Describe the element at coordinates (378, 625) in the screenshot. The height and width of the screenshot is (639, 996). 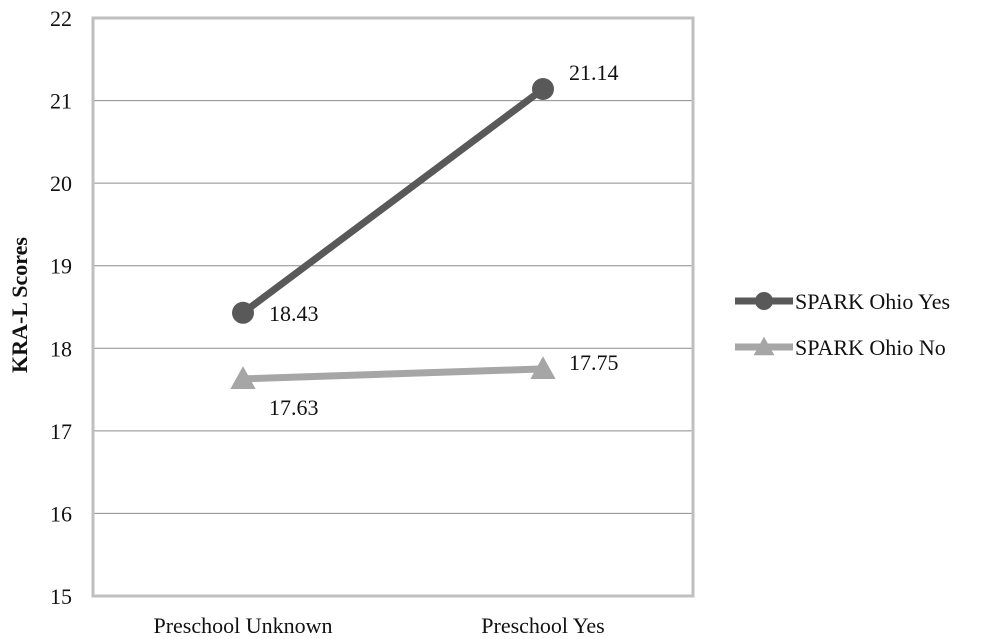
I see `x-axis-tick-labels: Preschool Unknown Preschool Yes` at that location.